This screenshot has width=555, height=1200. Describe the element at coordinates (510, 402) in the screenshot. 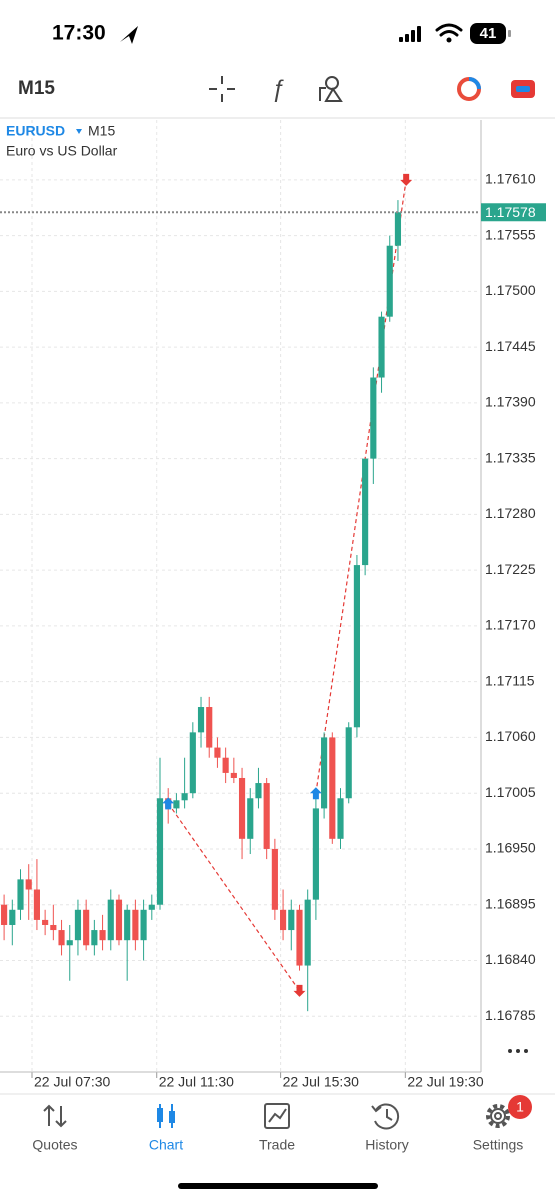

I see `y-tick-label: 1.17390` at that location.